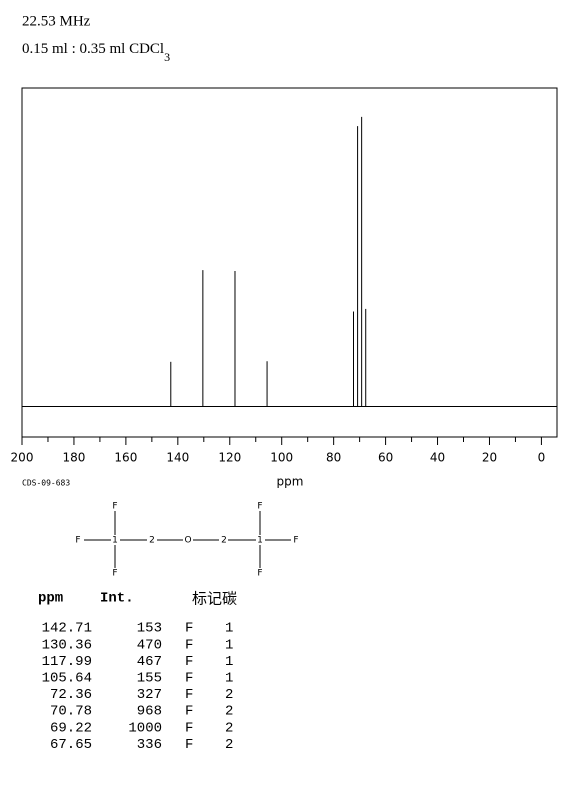 This screenshot has height=795, width=570. Describe the element at coordinates (281, 458) in the screenshot. I see `x-tick-label: 100` at that location.